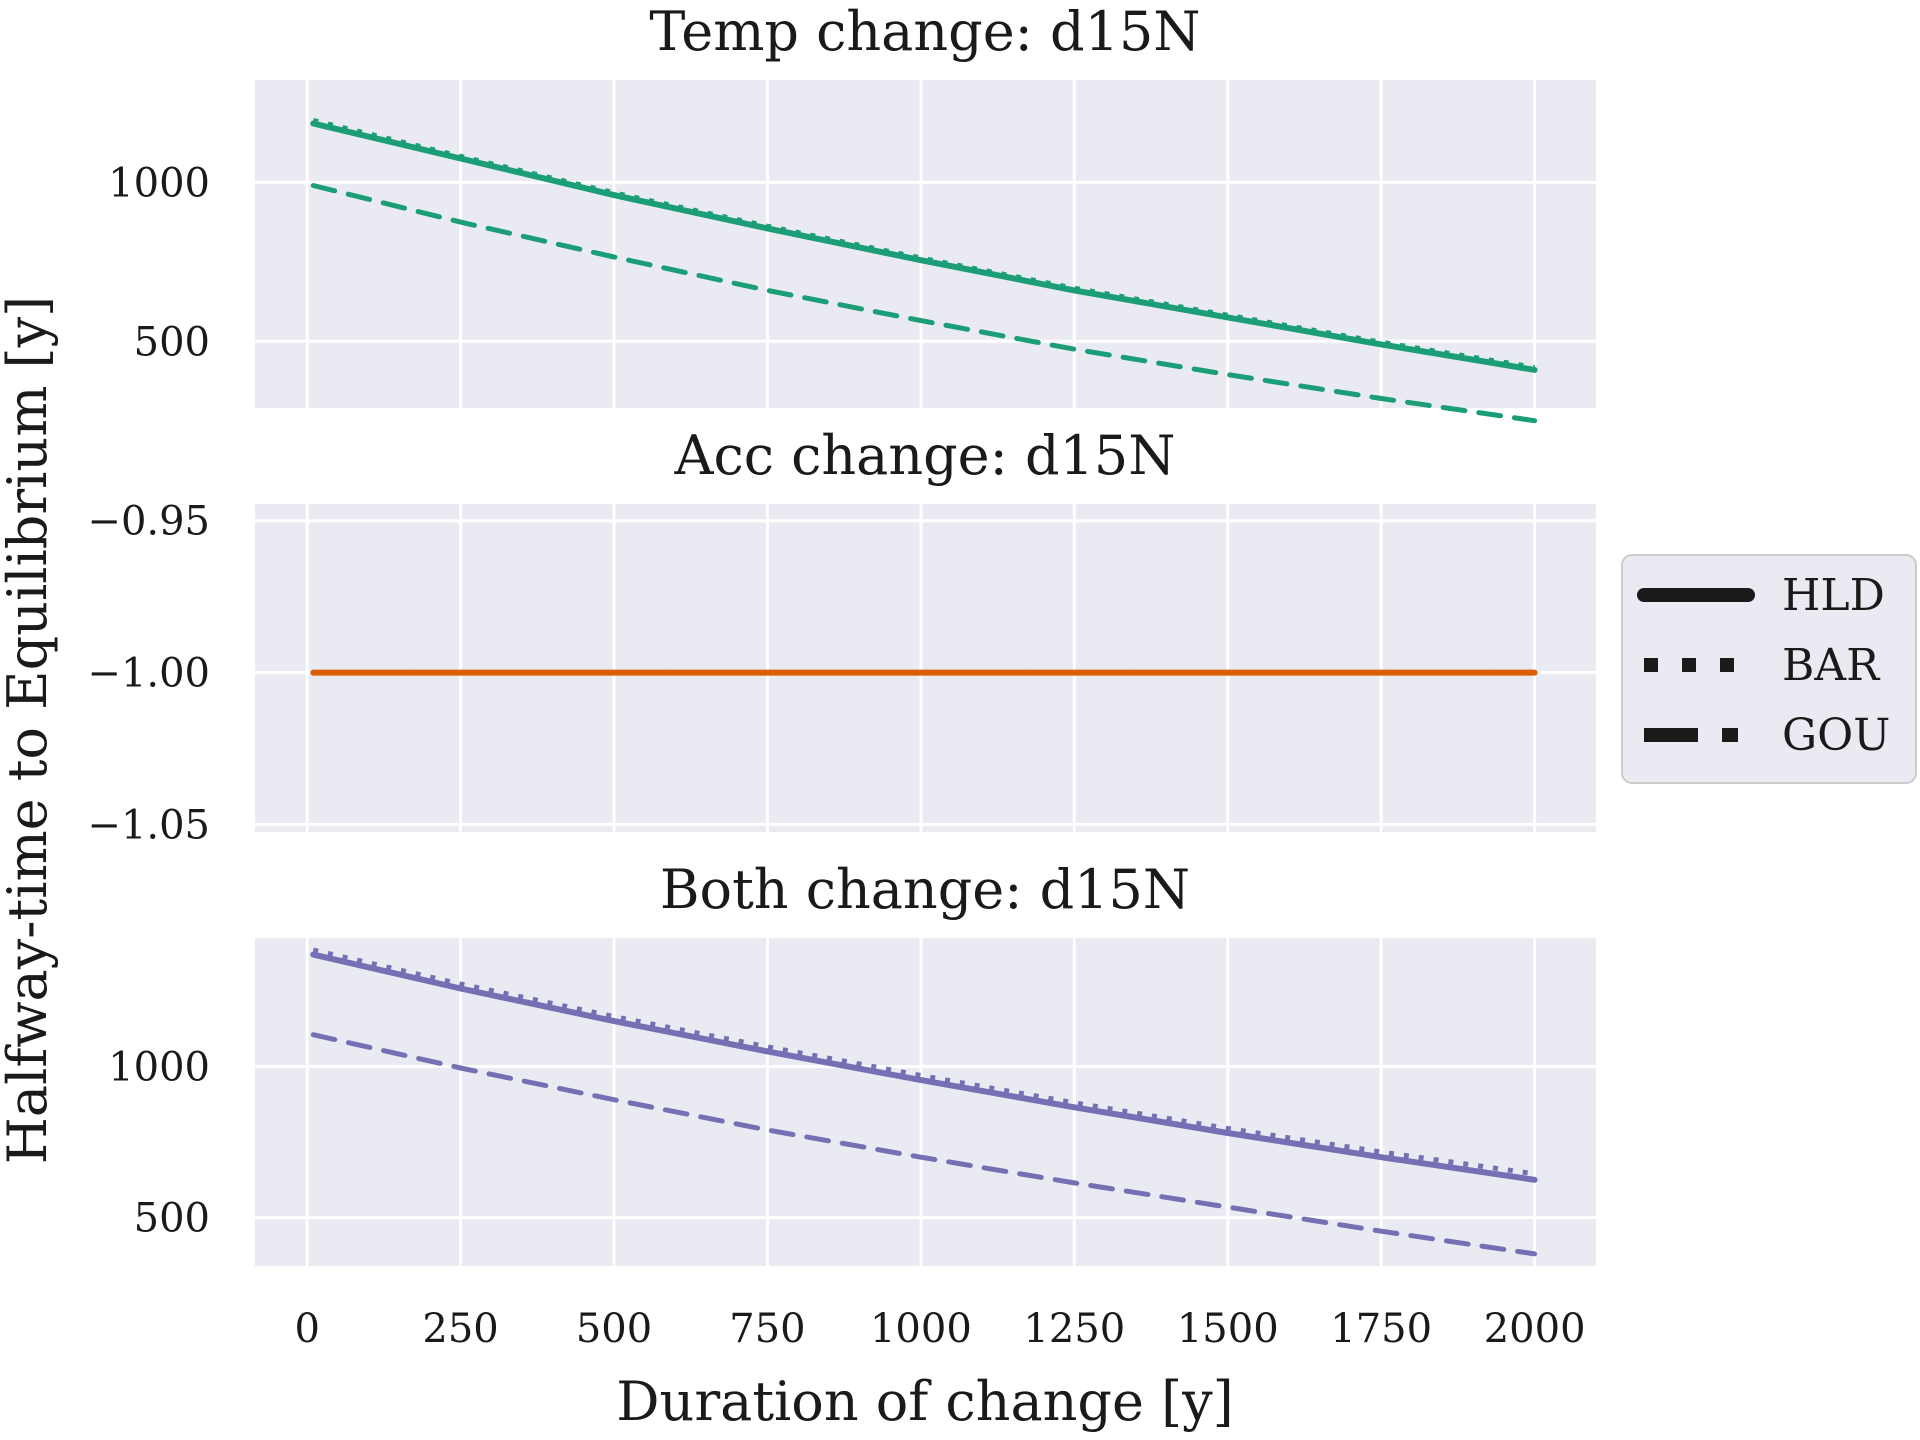  I want to click on panel-acc-ytick-label-1: −1.00, so click(148, 674).